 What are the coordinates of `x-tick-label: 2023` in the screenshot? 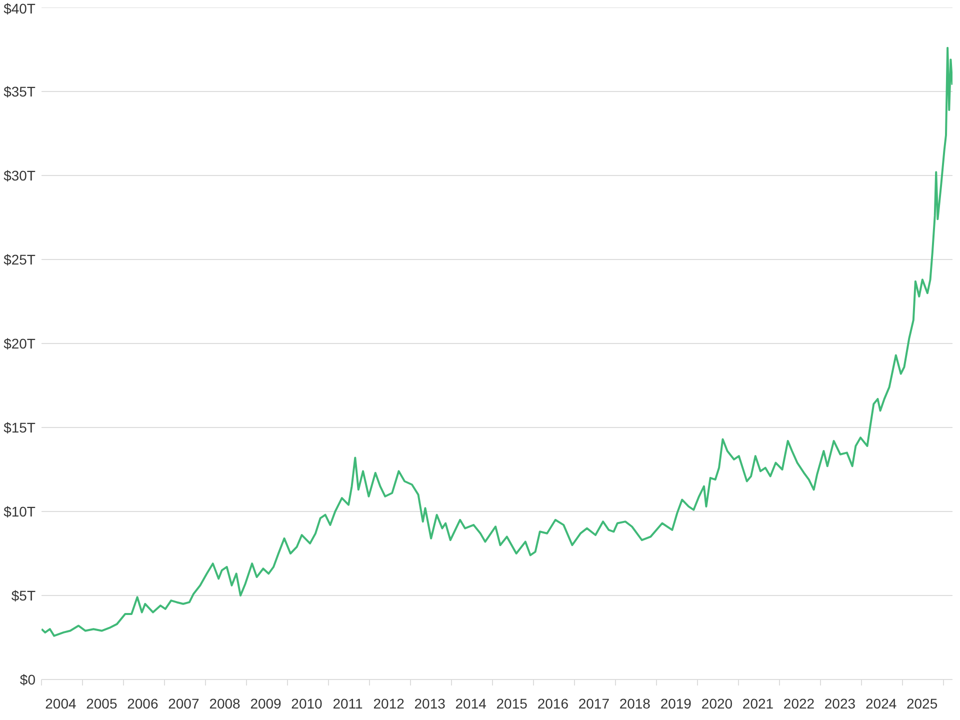 It's located at (840, 704).